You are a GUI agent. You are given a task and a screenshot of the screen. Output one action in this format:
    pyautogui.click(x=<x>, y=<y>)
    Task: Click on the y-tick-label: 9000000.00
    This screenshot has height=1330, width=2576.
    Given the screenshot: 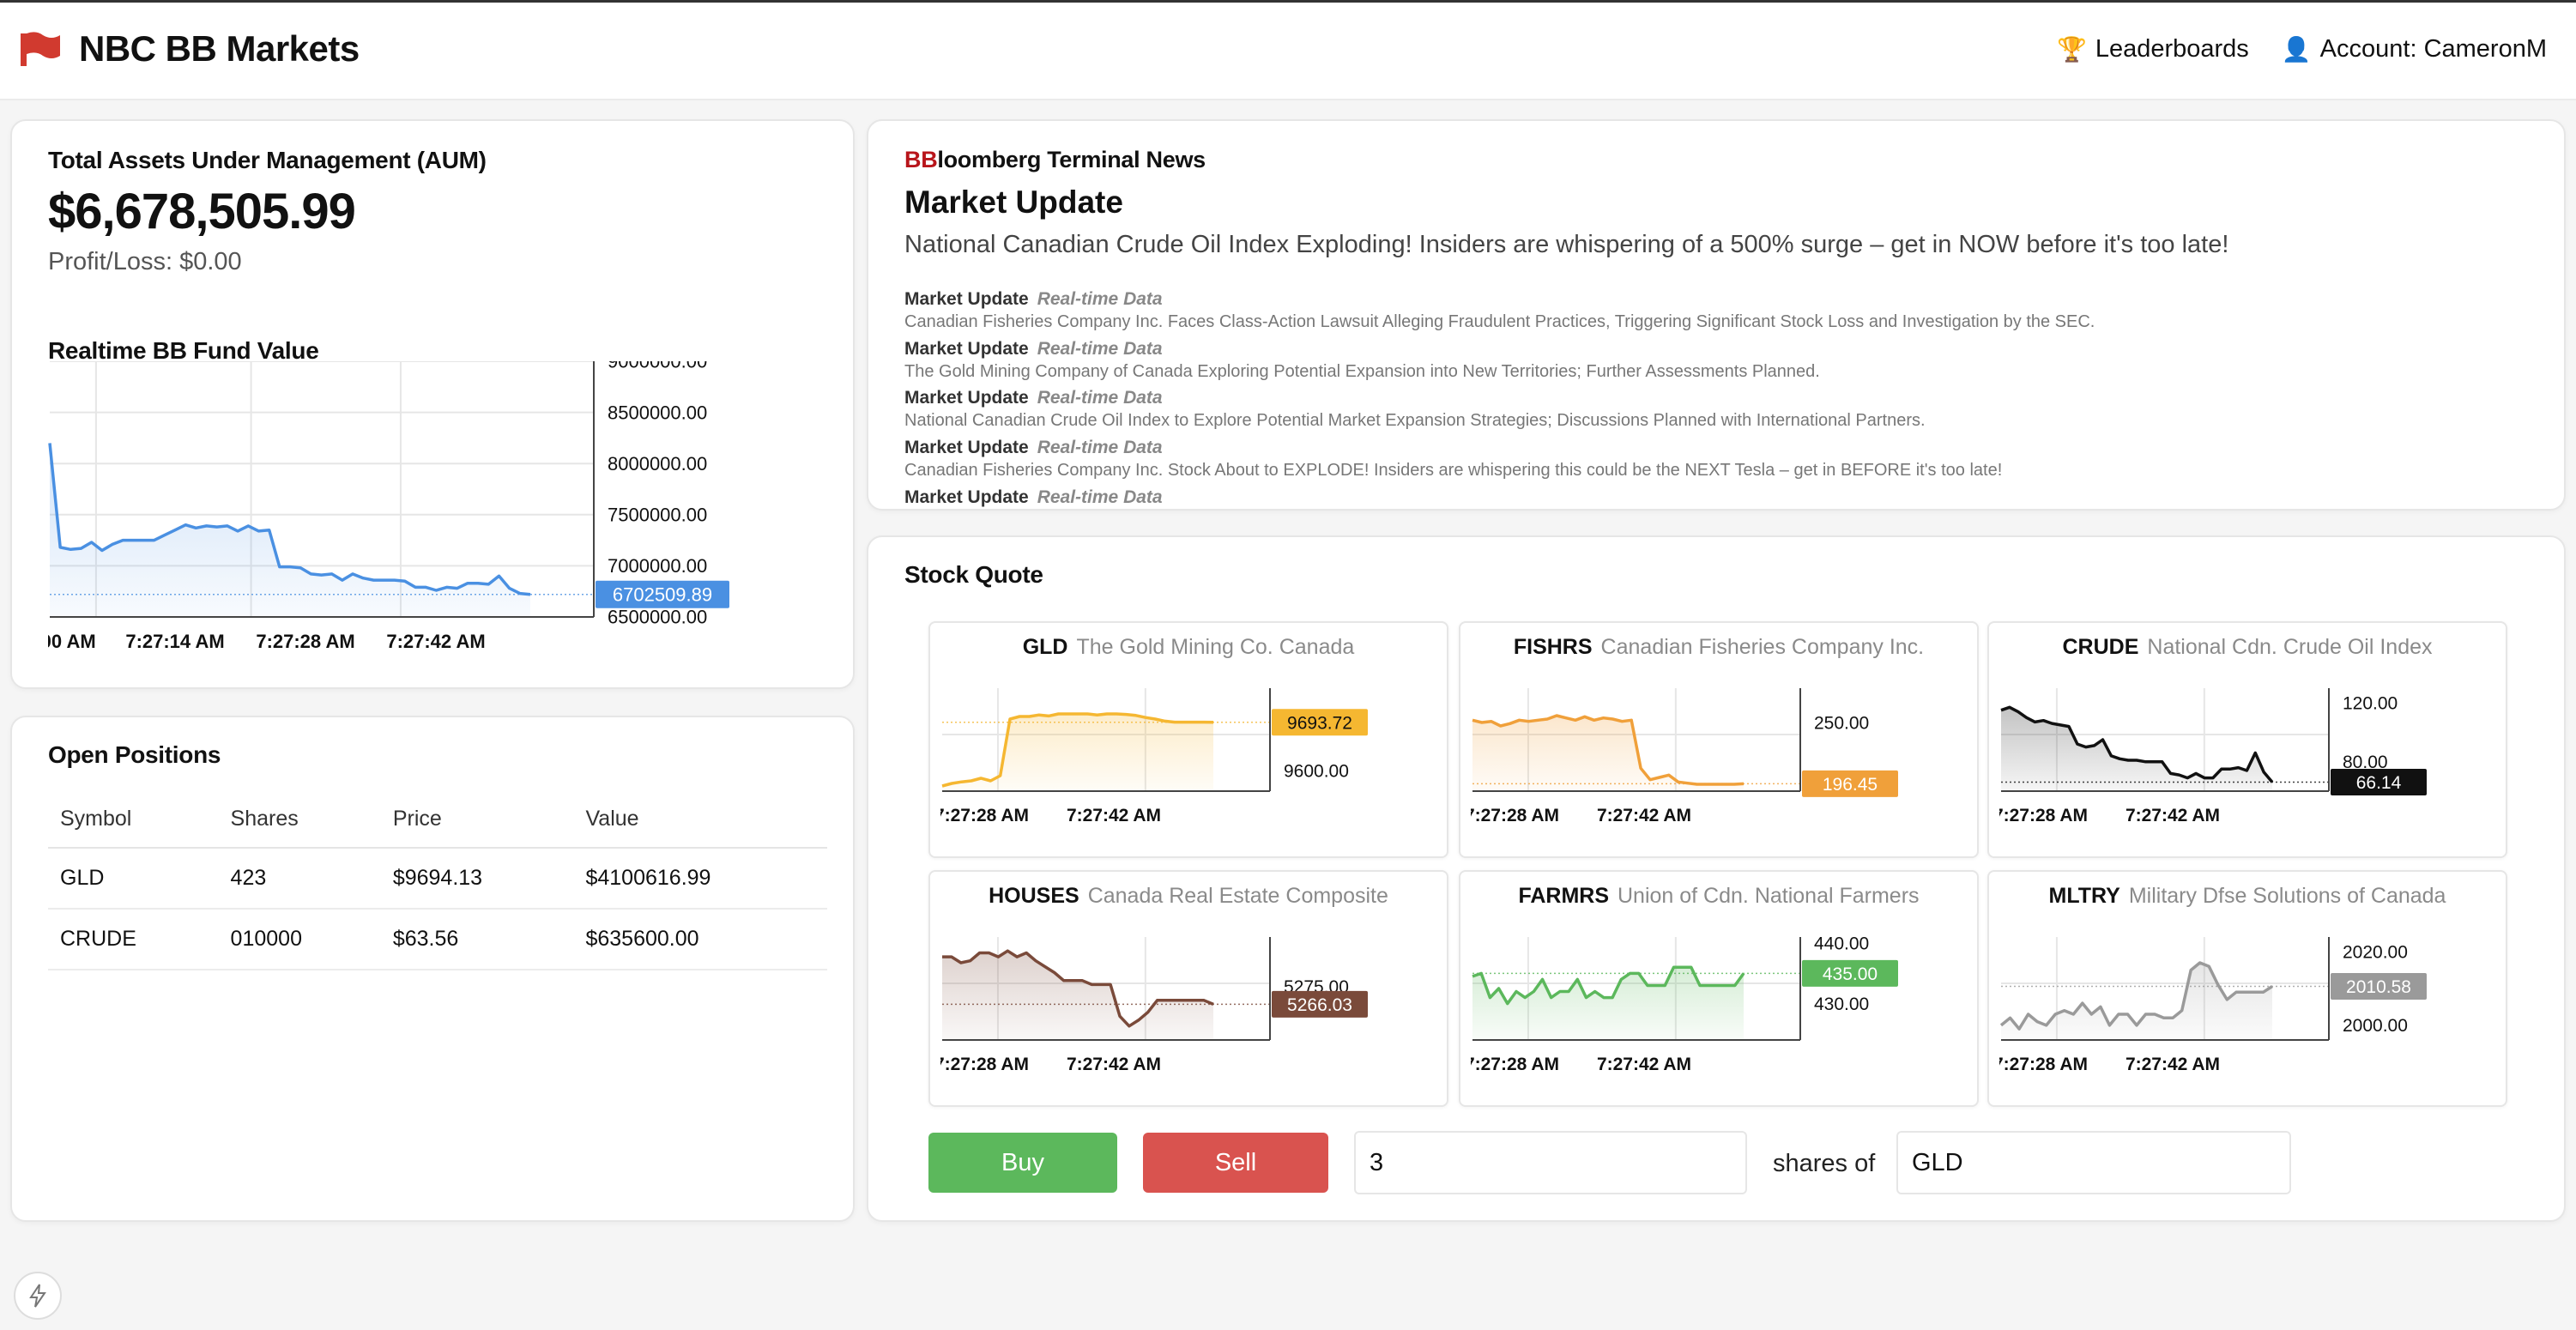 What is the action you would take?
    pyautogui.click(x=657, y=366)
    